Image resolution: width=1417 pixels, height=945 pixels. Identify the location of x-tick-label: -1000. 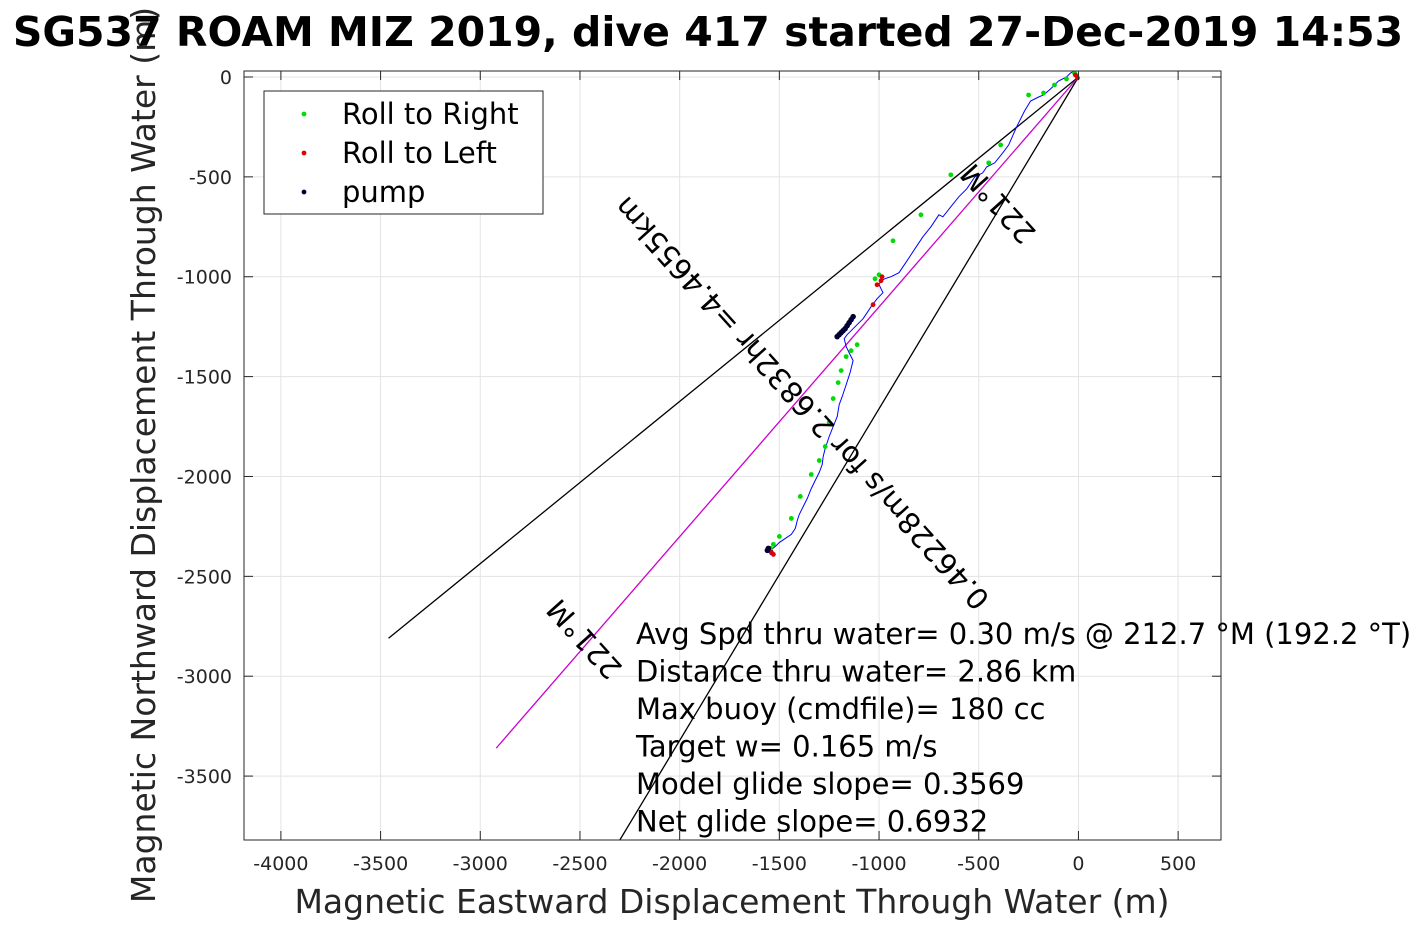
(878, 864).